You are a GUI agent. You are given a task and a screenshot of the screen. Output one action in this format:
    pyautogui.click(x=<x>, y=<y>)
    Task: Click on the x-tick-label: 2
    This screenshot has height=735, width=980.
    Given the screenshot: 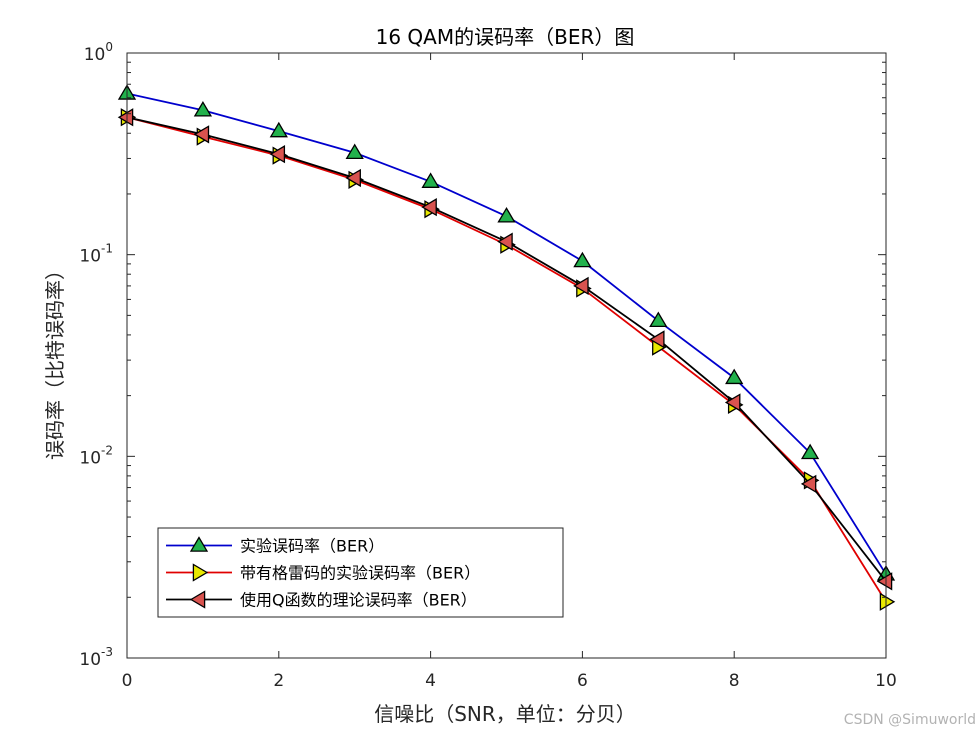 What is the action you would take?
    pyautogui.click(x=278, y=681)
    